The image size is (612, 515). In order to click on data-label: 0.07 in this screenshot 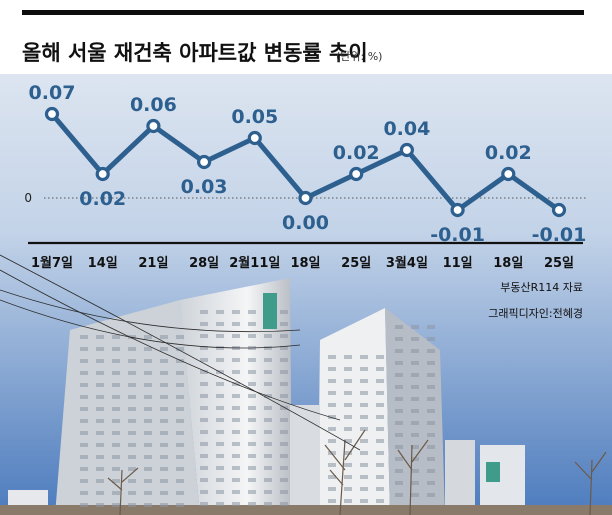, I will do `click(52, 93)`.